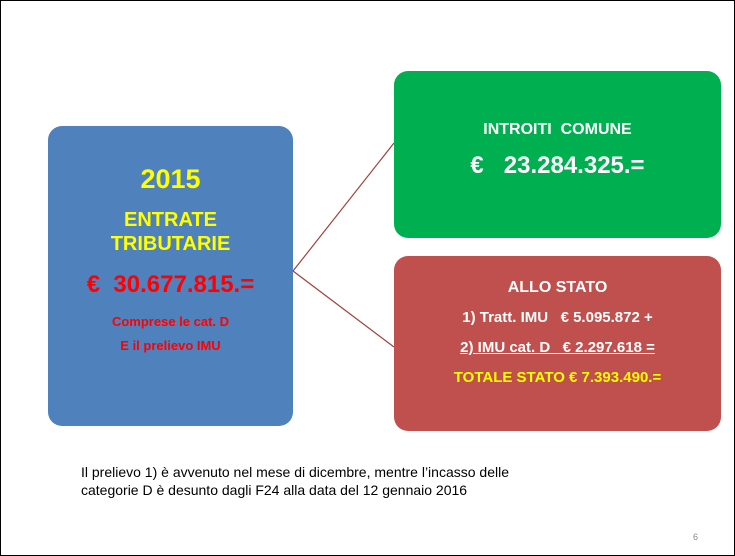 This screenshot has width=735, height=556. I want to click on page-number: 6, so click(696, 537).